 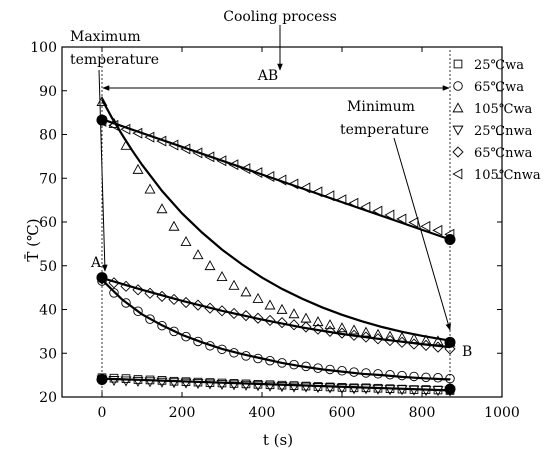 I want to click on legend-label: 65℃wa, so click(x=499, y=87).